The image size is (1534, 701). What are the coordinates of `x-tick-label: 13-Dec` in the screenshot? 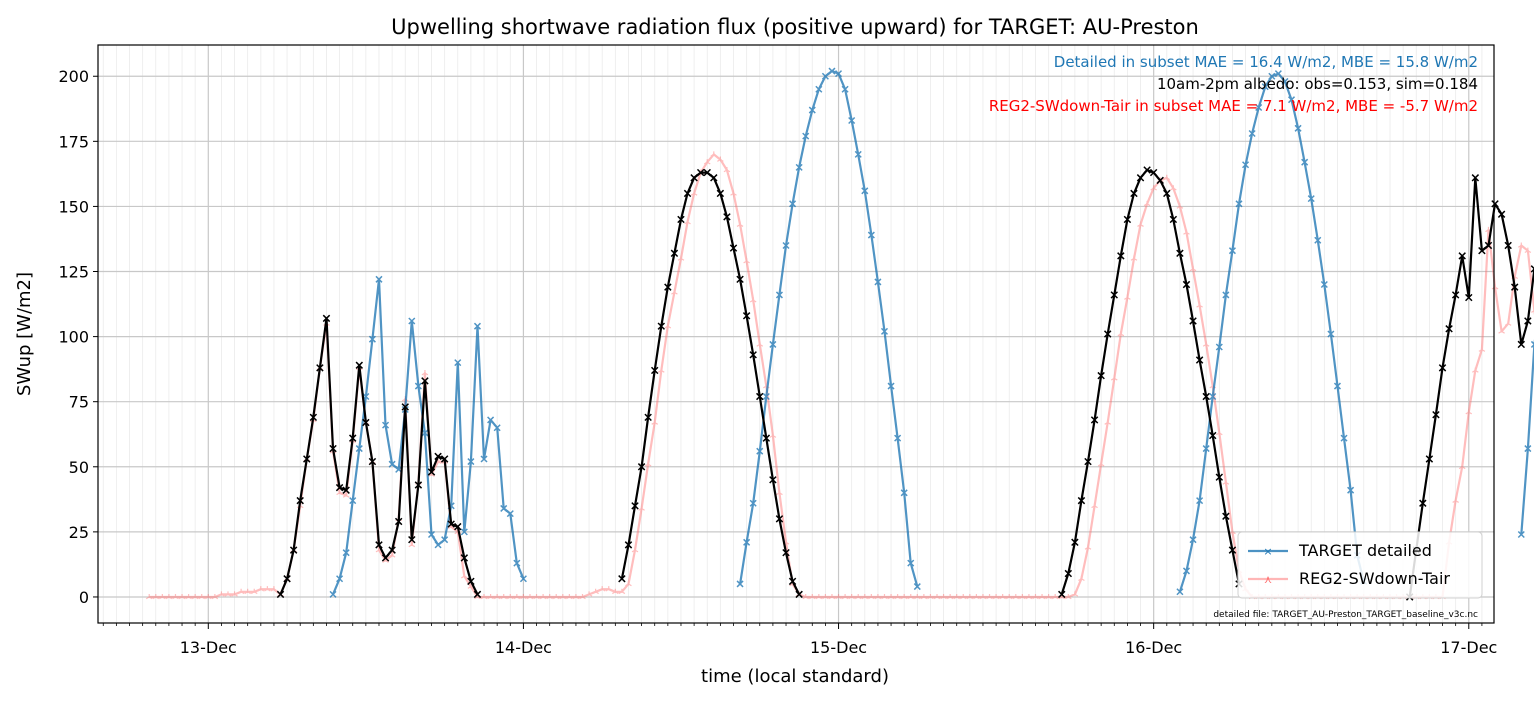 It's located at (208, 647).